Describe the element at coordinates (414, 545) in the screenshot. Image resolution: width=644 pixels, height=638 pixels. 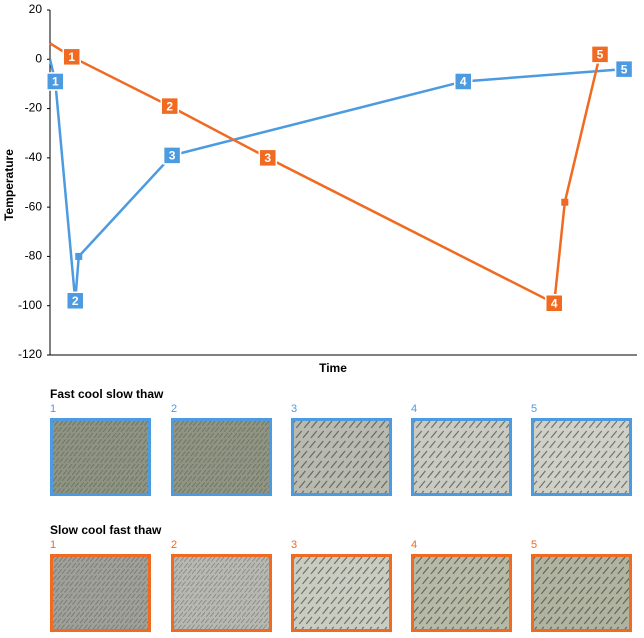
I see `panel-label: 4` at that location.